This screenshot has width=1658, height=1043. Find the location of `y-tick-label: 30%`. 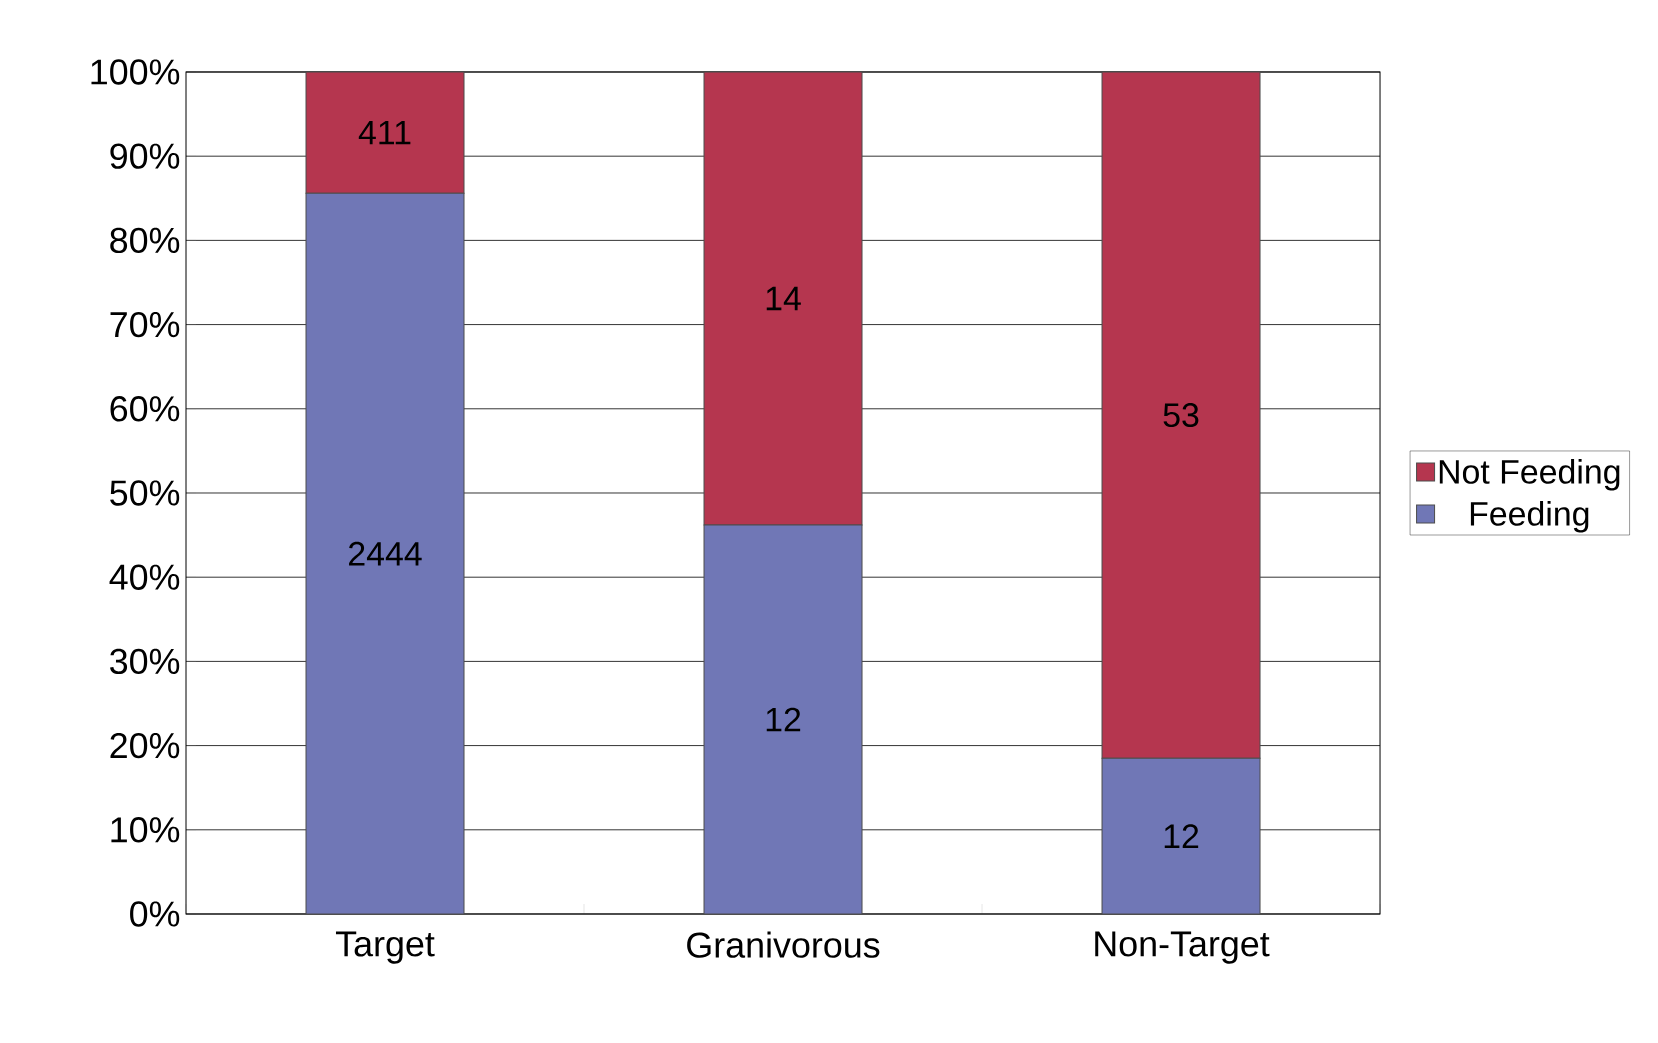

y-tick-label: 30% is located at coordinates (145, 661).